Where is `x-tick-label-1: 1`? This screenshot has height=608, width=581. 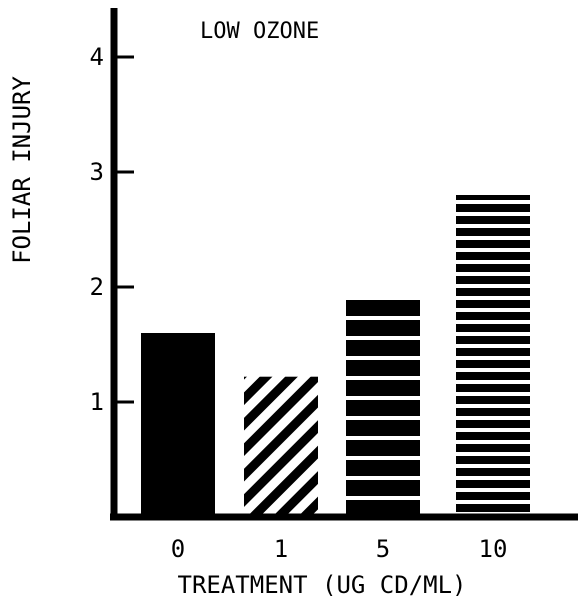
x-tick-label-1: 1 is located at coordinates (281, 549).